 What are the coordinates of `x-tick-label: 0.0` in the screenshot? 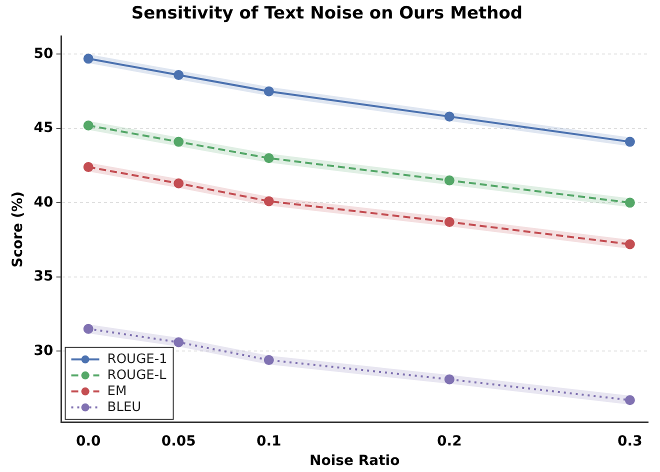 It's located at (89, 441).